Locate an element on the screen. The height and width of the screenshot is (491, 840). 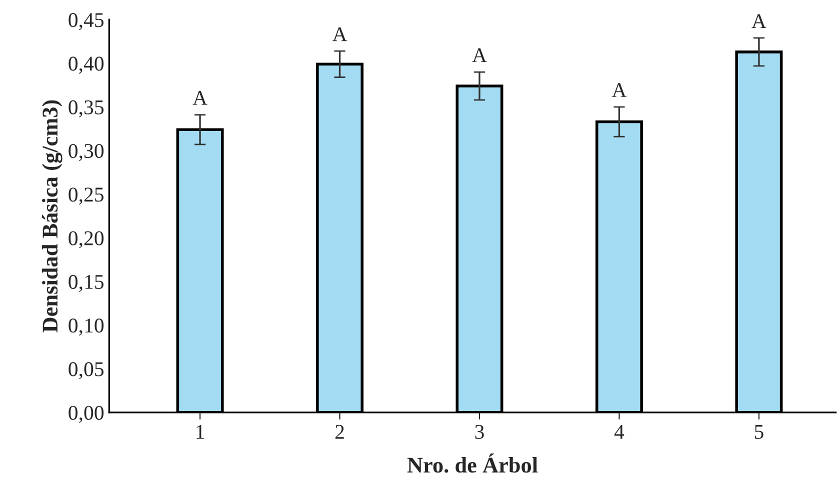
y-tick-label: 0,30 is located at coordinates (86, 153).